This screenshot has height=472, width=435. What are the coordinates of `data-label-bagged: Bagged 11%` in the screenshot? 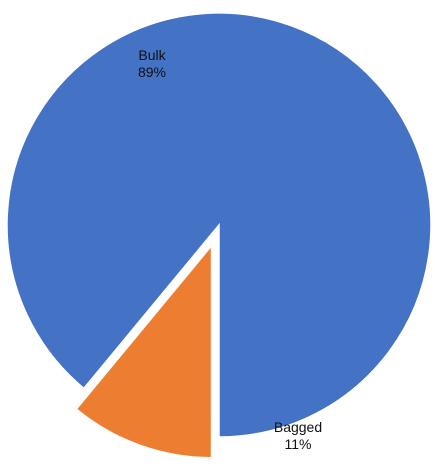 It's located at (298, 435).